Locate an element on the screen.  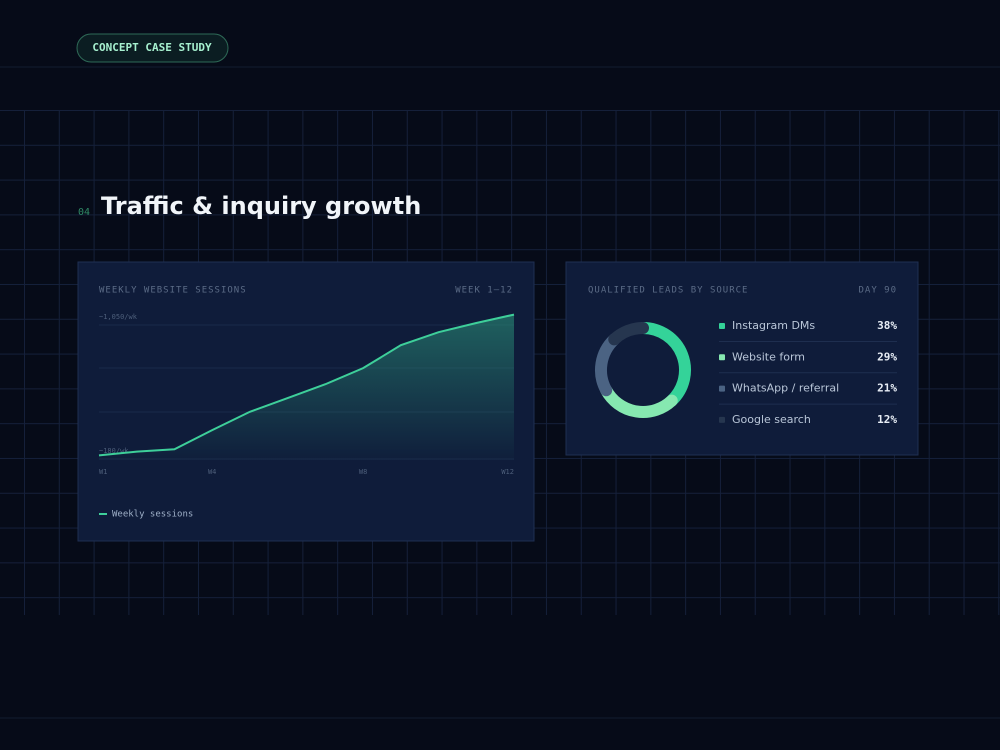
card is located at coordinates (742, 358).